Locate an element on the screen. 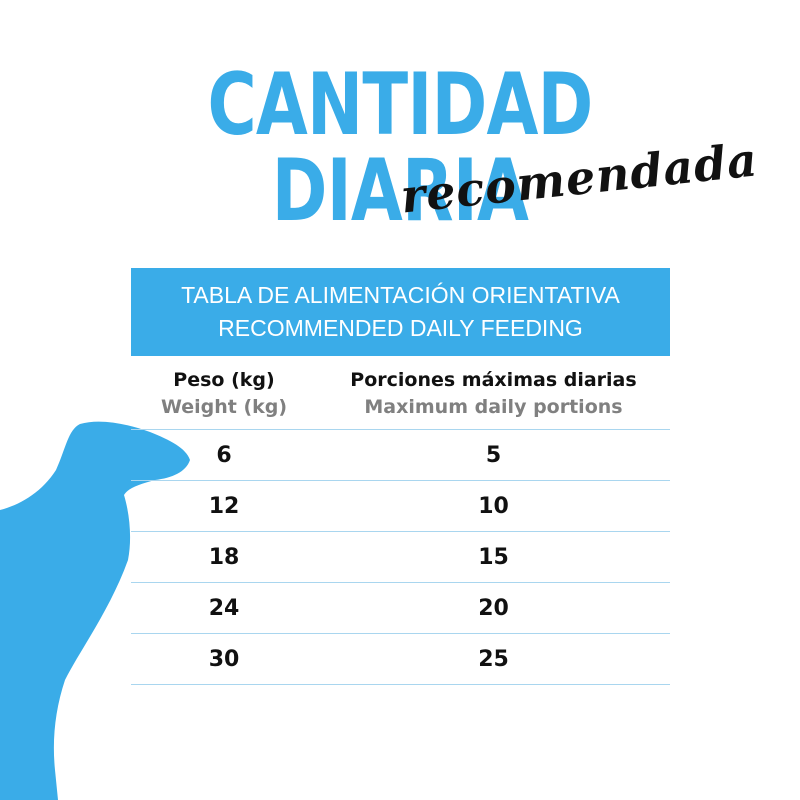 The image size is (800, 800). portions-cell: 10 is located at coordinates (493, 506).